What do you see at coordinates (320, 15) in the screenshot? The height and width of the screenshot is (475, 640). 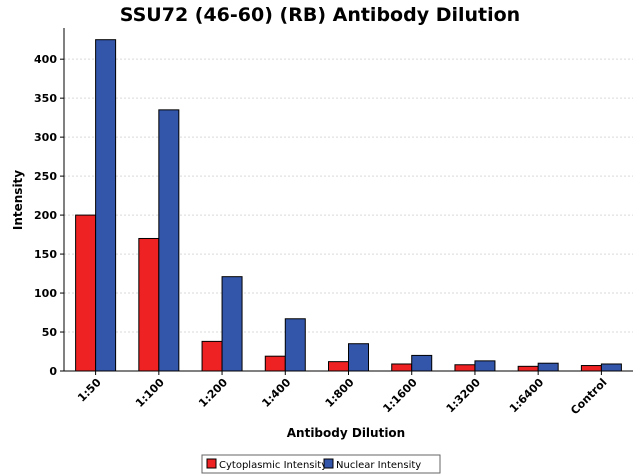 I see `chart-title: SSU72 (46-60) (RB) Antibody Dilution` at bounding box center [320, 15].